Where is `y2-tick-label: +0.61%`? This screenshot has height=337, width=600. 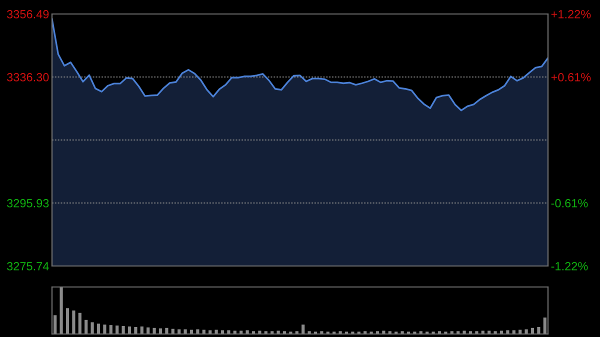
y2-tick-label: +0.61% is located at coordinates (571, 77).